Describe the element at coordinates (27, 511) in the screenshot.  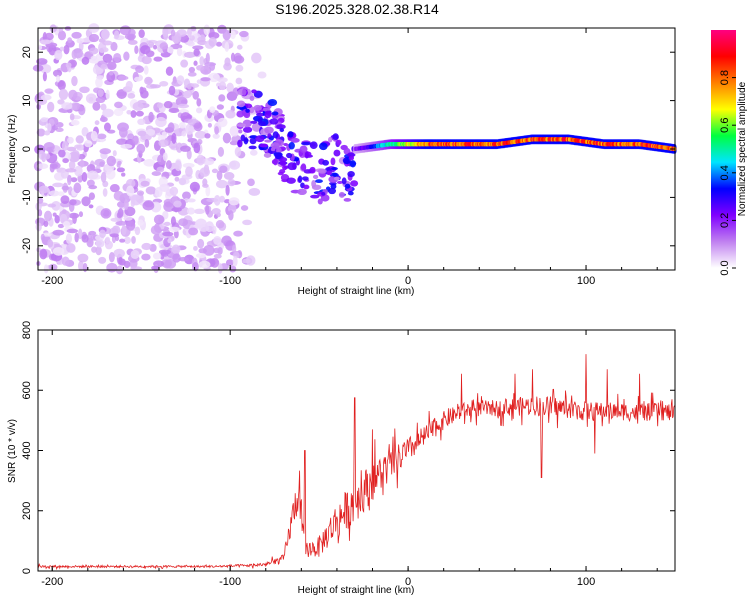
I see `y-tick-label: 200` at that location.